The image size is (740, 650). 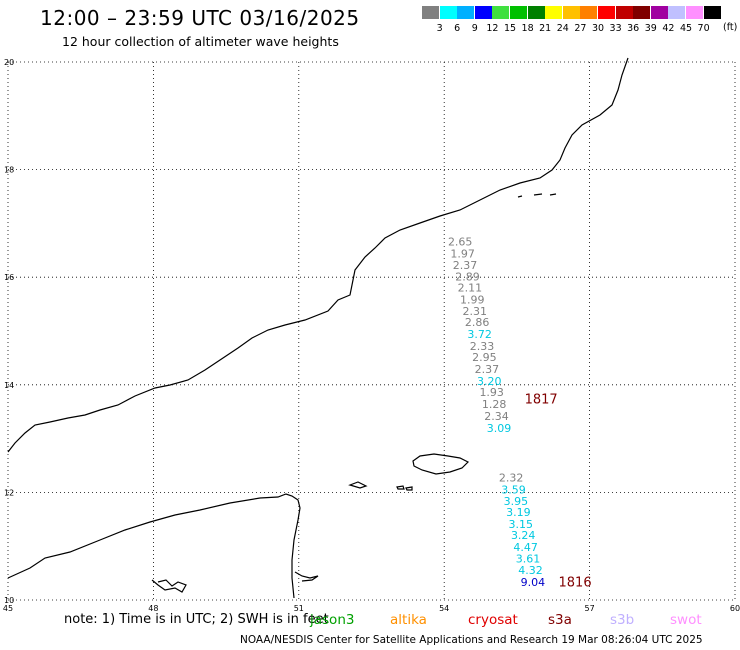 I want to click on colorbar-label: 33, so click(x=615, y=28).